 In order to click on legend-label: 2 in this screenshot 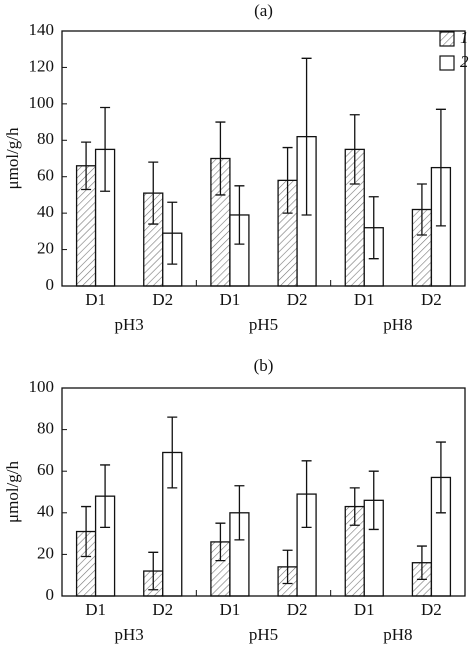, I will do `click(464, 61)`.